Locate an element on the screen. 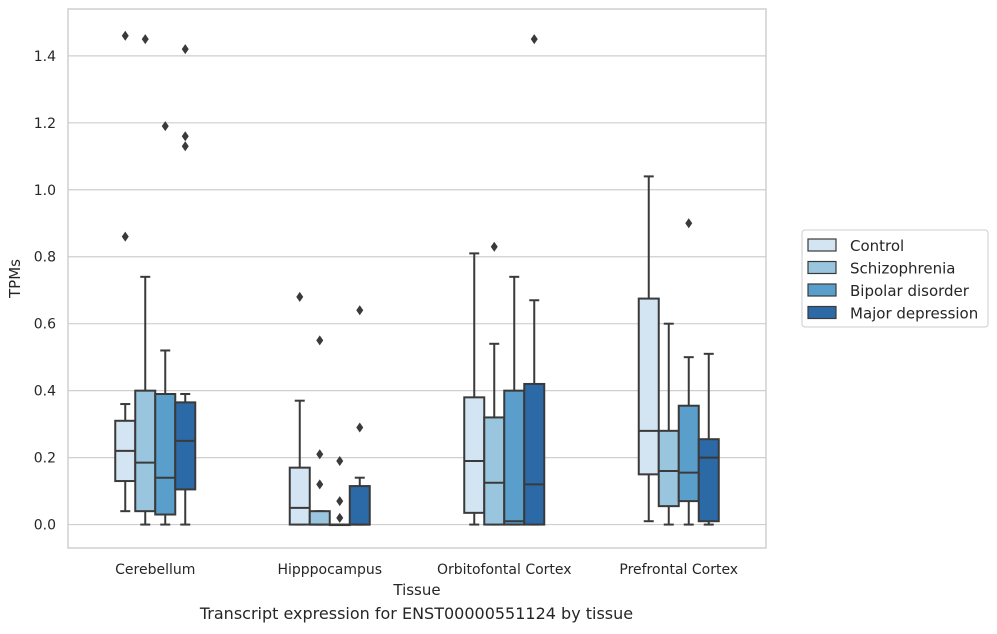  x-tick-label: Cerebellum is located at coordinates (155, 570).